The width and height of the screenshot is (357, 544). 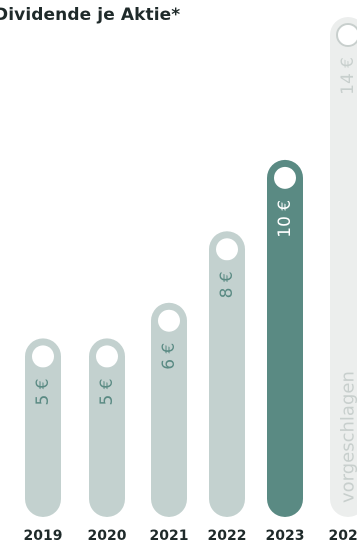 I want to click on bar-knob-2023, so click(x=285, y=177).